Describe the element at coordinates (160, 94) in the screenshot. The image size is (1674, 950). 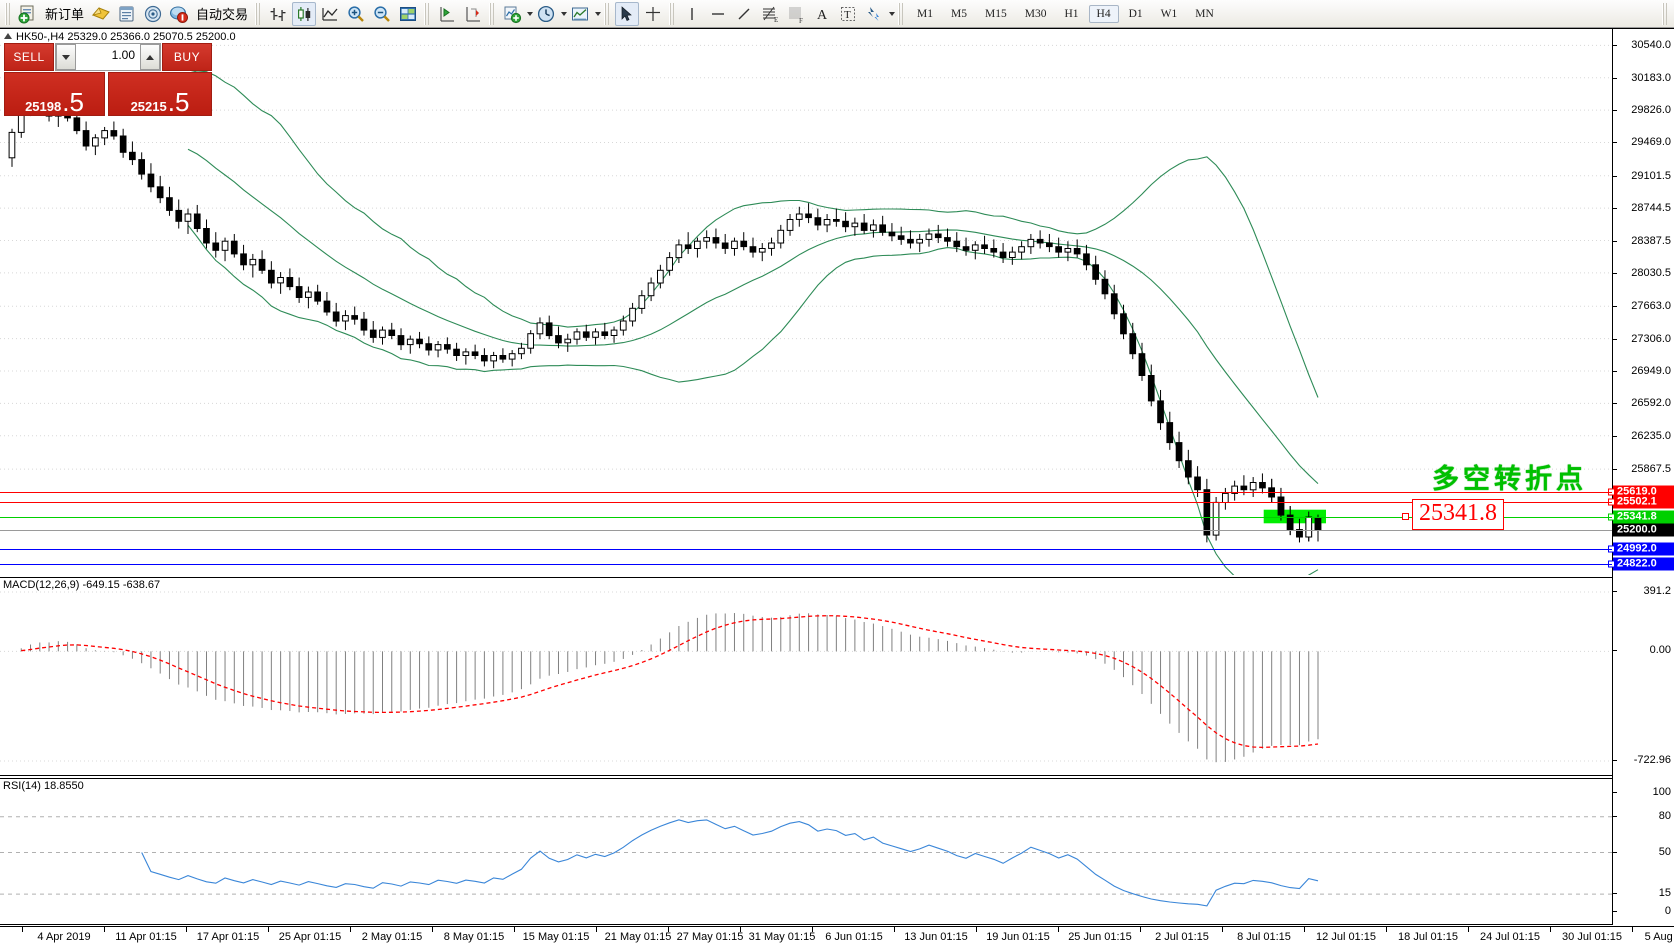
I see `buy-price-quote: 25215 .5` at that location.